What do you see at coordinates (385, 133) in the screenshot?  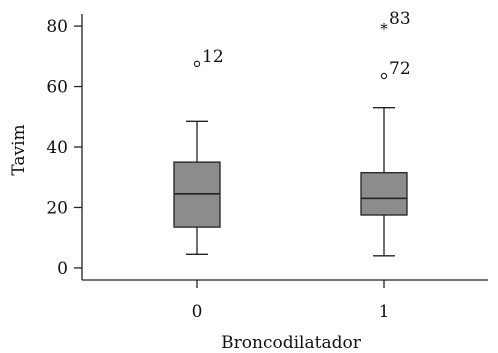 I see `box-group-1: 72 * 83` at bounding box center [385, 133].